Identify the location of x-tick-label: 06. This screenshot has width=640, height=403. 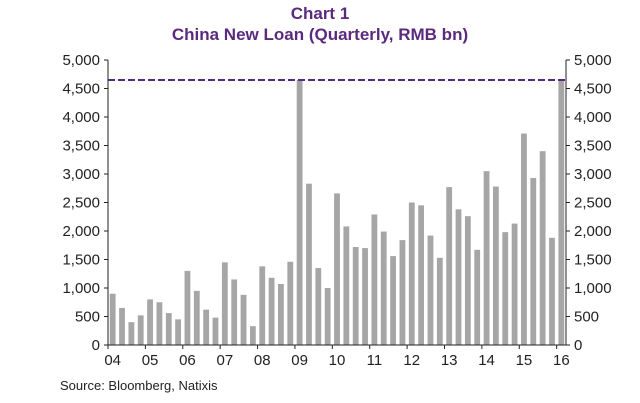
(187, 360).